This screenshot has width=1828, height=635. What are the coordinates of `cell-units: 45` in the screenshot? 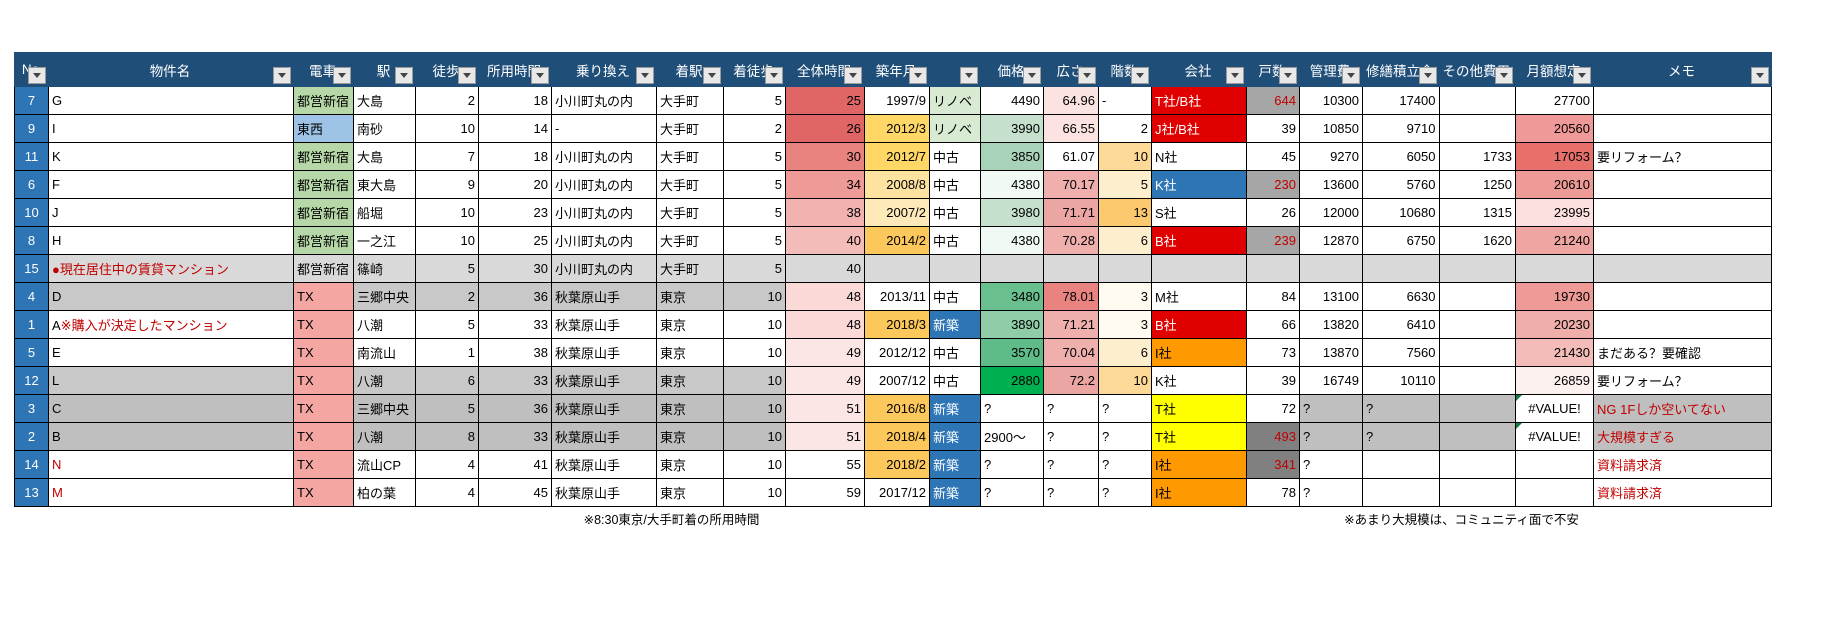 It's located at (1273, 156).